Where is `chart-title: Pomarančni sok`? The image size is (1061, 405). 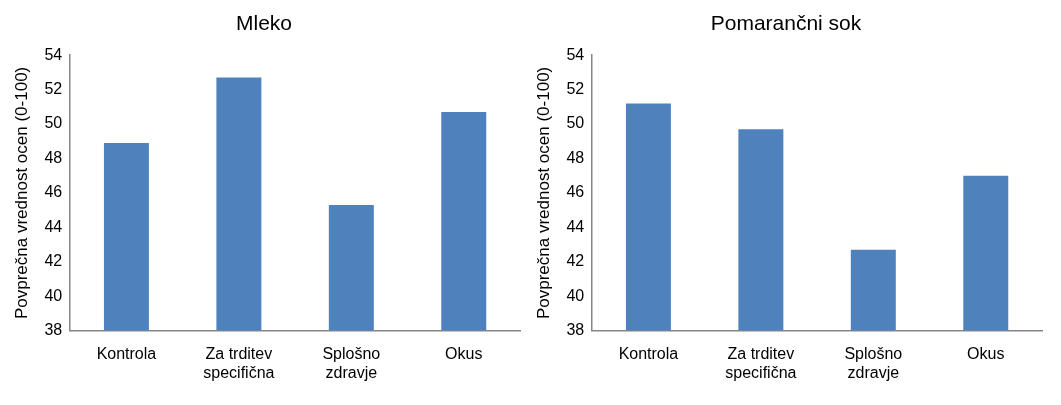 chart-title: Pomarančni sok is located at coordinates (786, 23).